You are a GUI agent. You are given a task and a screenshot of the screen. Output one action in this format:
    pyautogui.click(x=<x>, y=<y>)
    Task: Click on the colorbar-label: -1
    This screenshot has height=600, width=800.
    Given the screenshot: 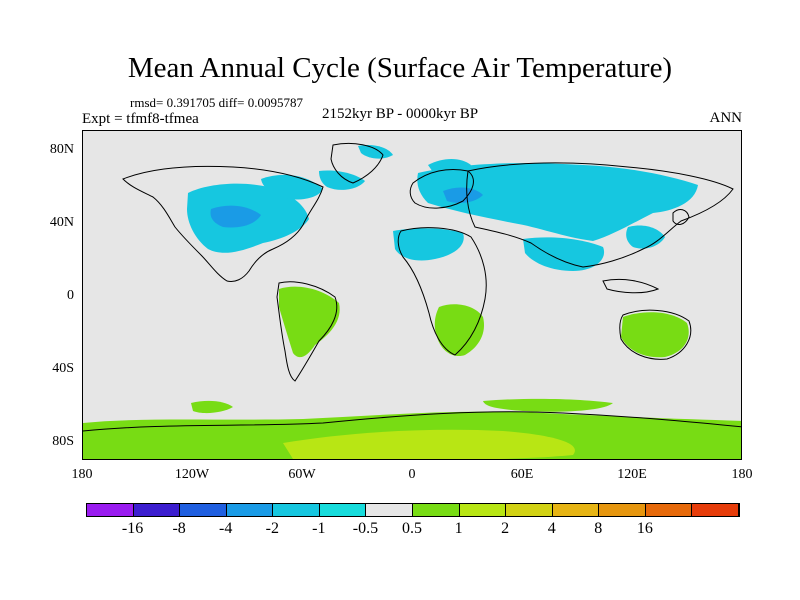 What is the action you would take?
    pyautogui.click(x=319, y=528)
    